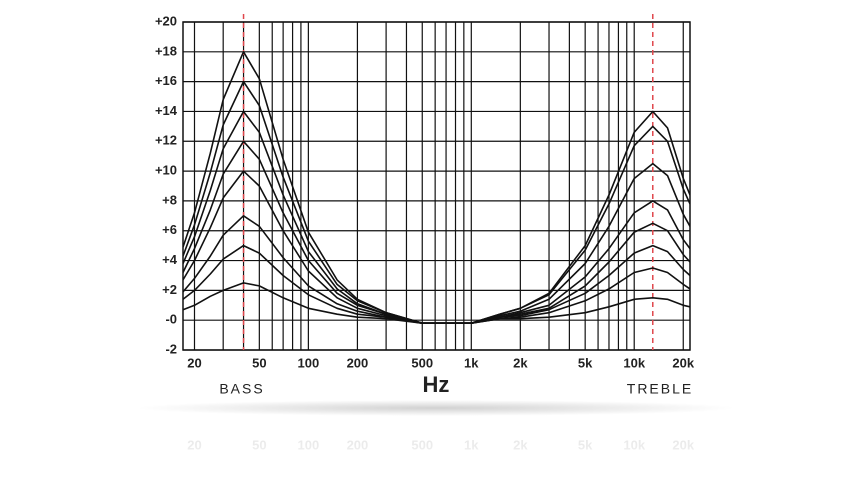 The image size is (866, 500). I want to click on x-tick-label: 5k, so click(585, 362).